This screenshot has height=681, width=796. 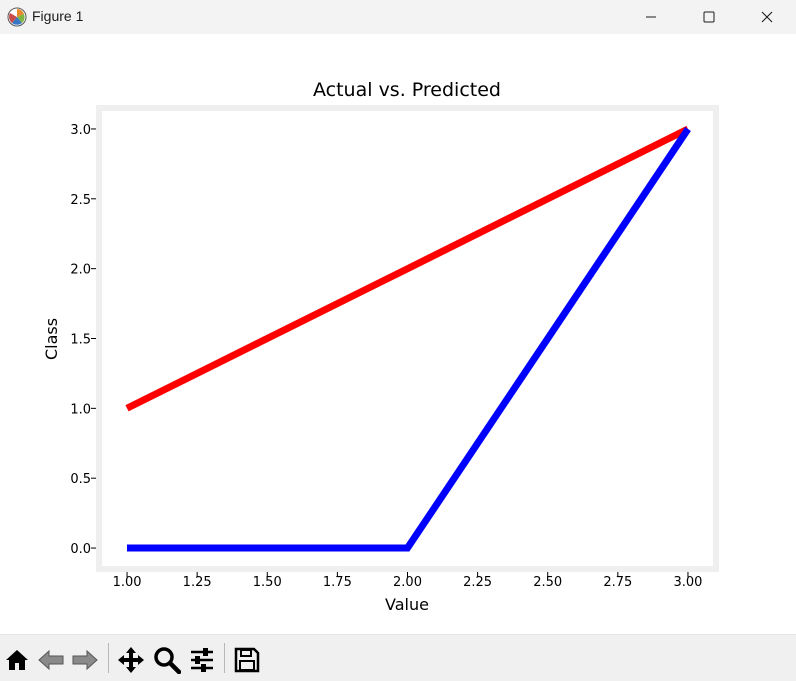 I want to click on x-tick-label: 1.25, so click(x=197, y=582).